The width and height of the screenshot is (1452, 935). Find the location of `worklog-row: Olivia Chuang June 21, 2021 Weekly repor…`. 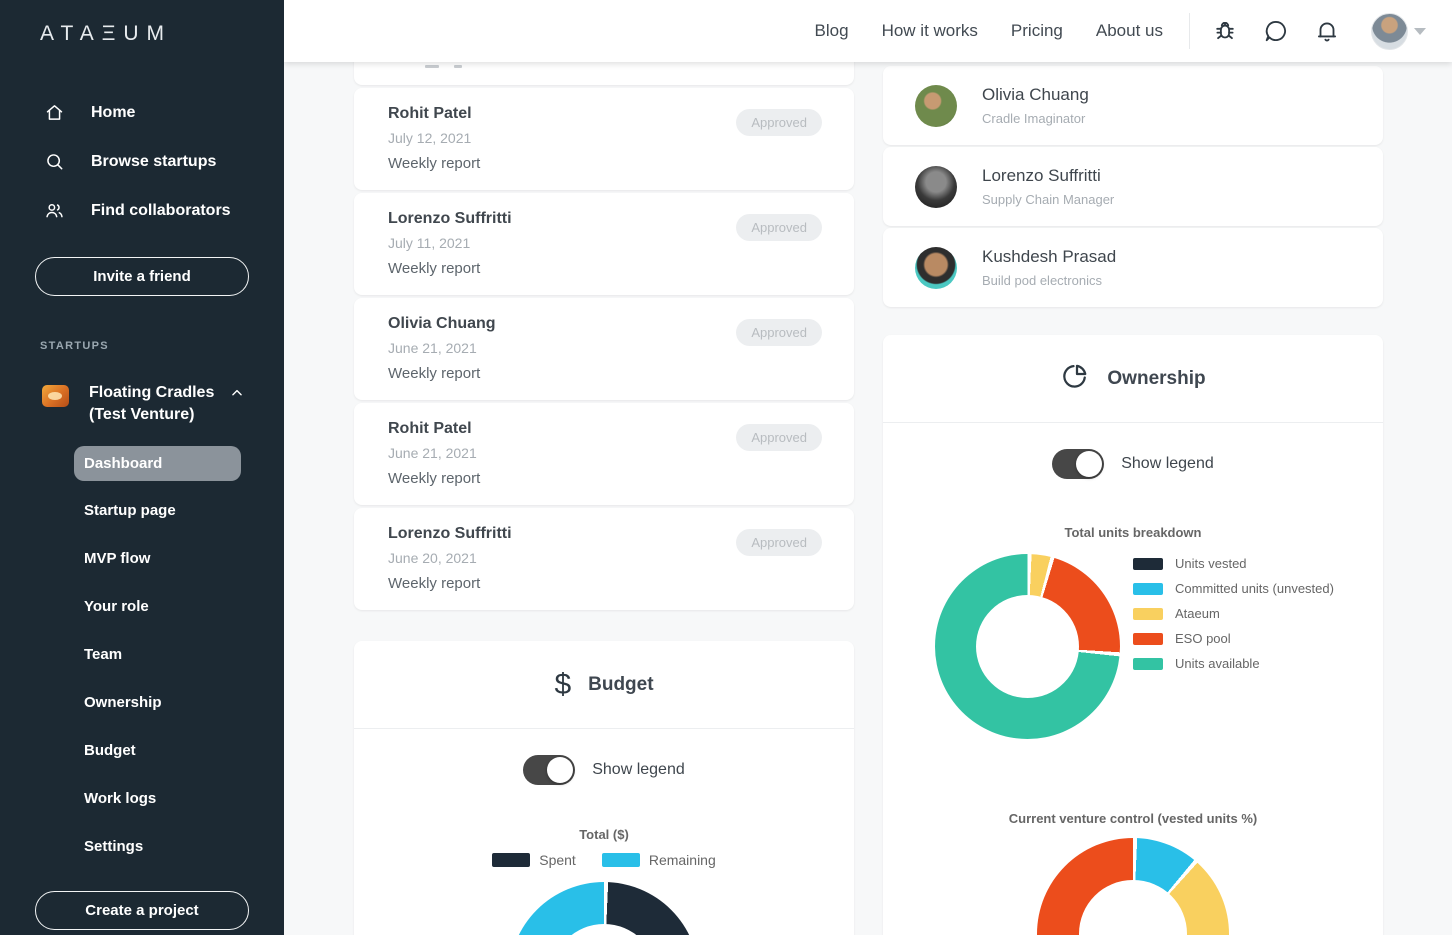

worklog-row: Olivia Chuang June 21, 2021 Weekly repor… is located at coordinates (604, 349).